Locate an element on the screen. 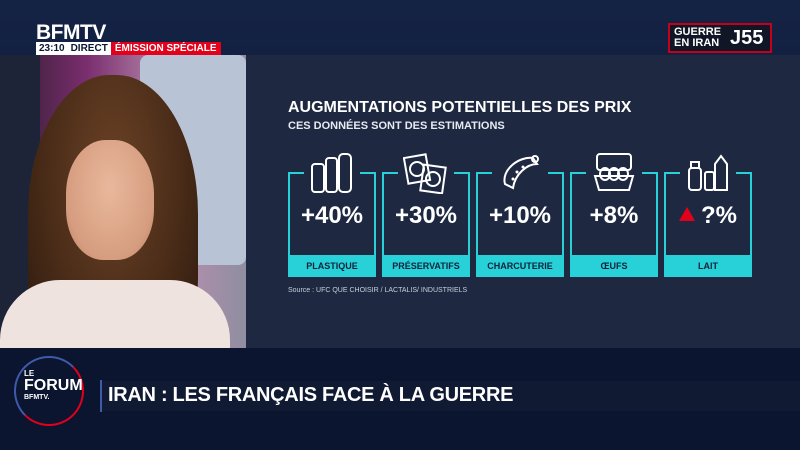 The height and width of the screenshot is (450, 800). status-bar: 23:10 DIRECT ÉMISSION SPÉCIALE is located at coordinates (128, 48).